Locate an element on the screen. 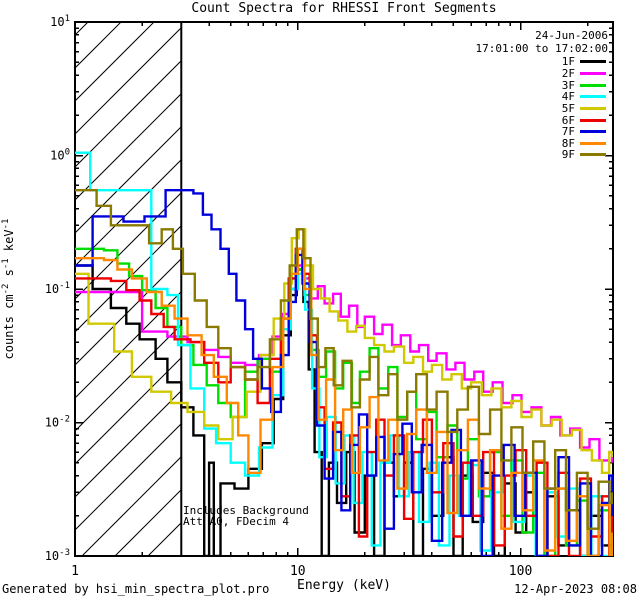 Image resolution: width=640 pixels, height=600 pixels. legend-item-4F: 4F is located at coordinates (584, 97).